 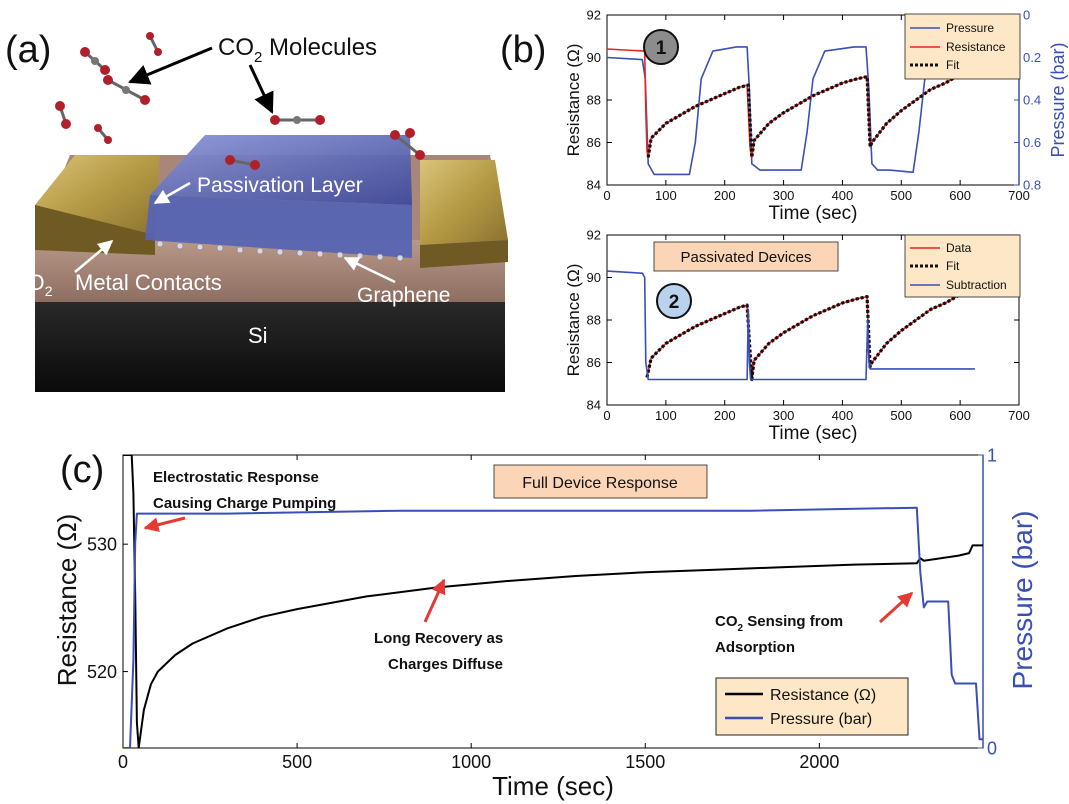 I want to click on y2-tick-label: 0, so click(x=992, y=748).